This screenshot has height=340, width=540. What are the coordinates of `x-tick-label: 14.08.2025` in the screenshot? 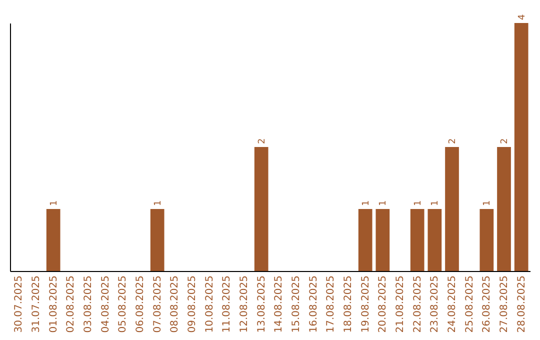 It's located at (279, 304).